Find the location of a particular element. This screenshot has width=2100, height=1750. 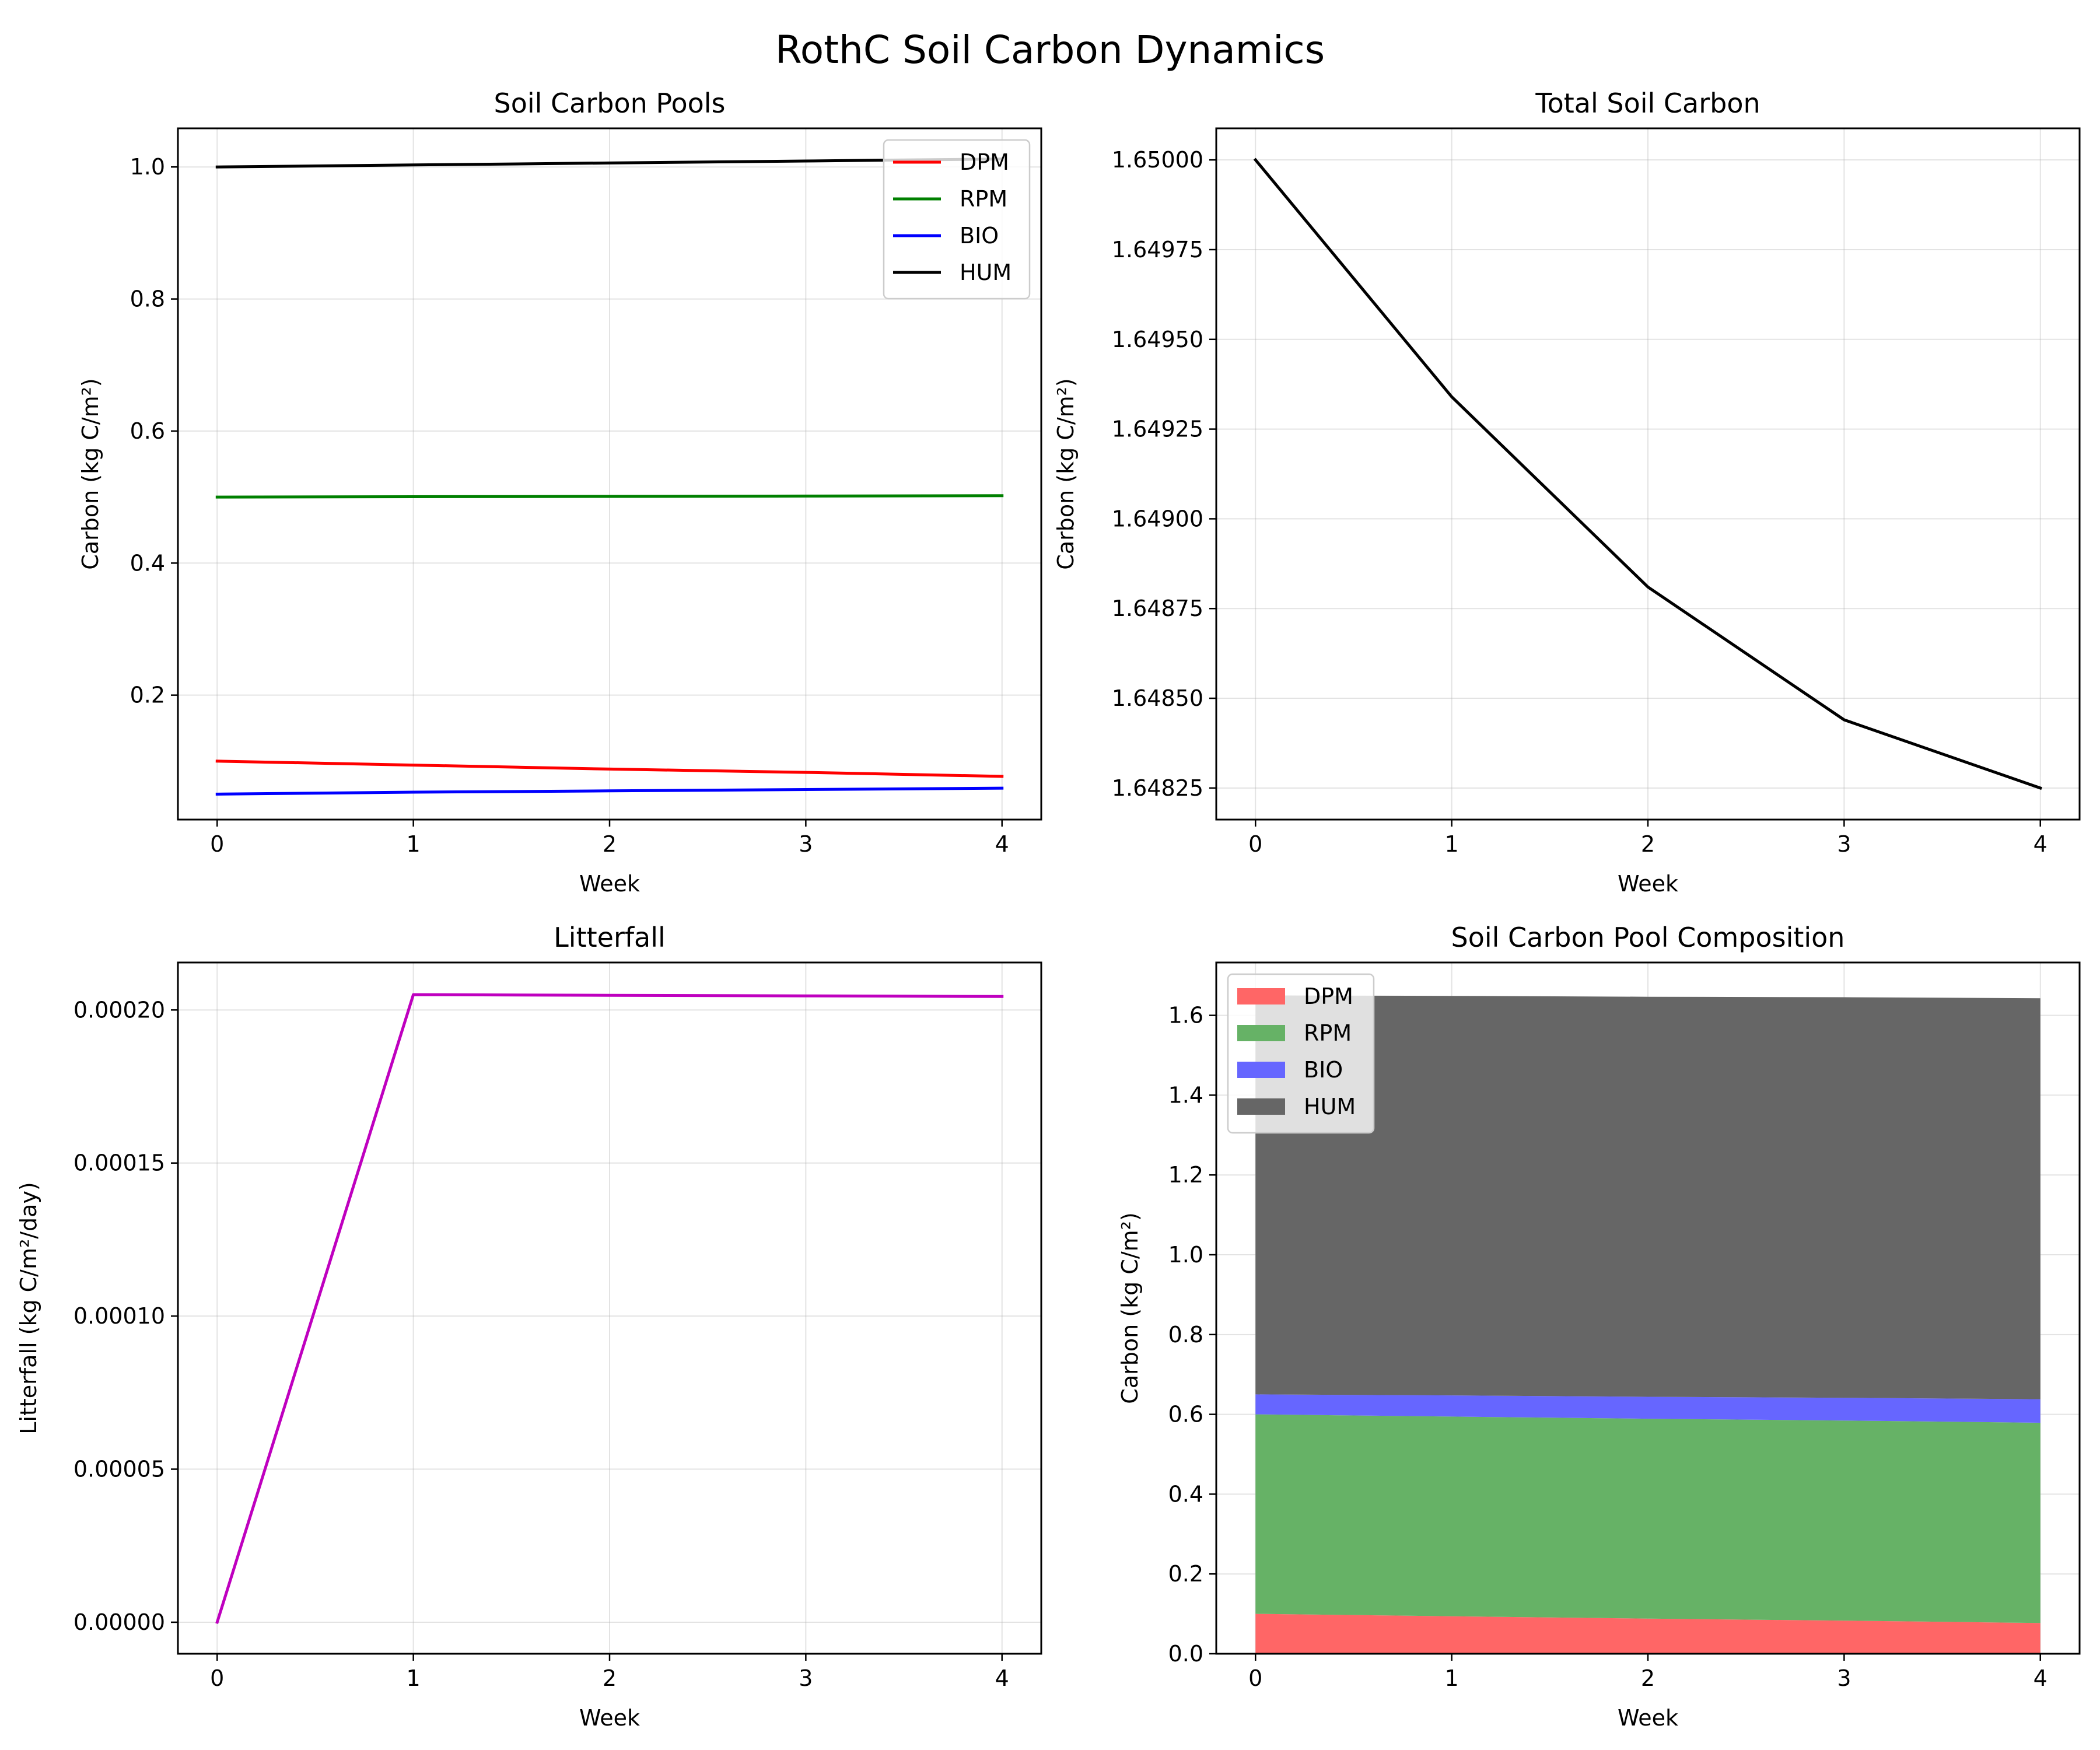

y-axis-label: Litterfall (kg C/m²/day) is located at coordinates (28, 1308).